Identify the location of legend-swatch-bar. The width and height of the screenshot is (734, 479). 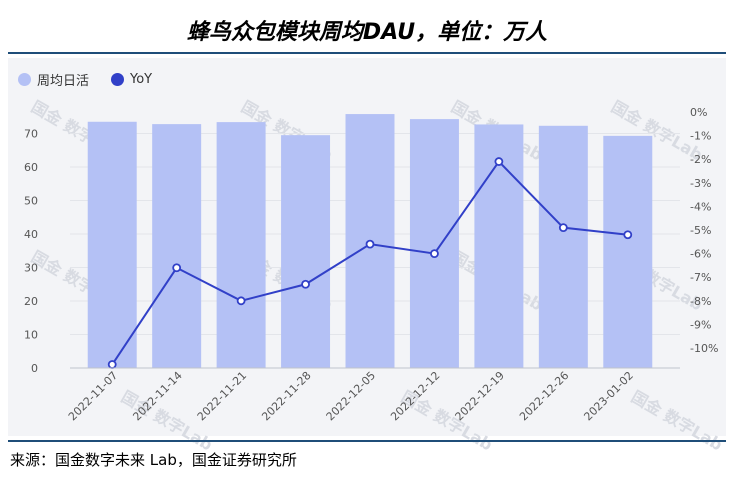
(24, 79).